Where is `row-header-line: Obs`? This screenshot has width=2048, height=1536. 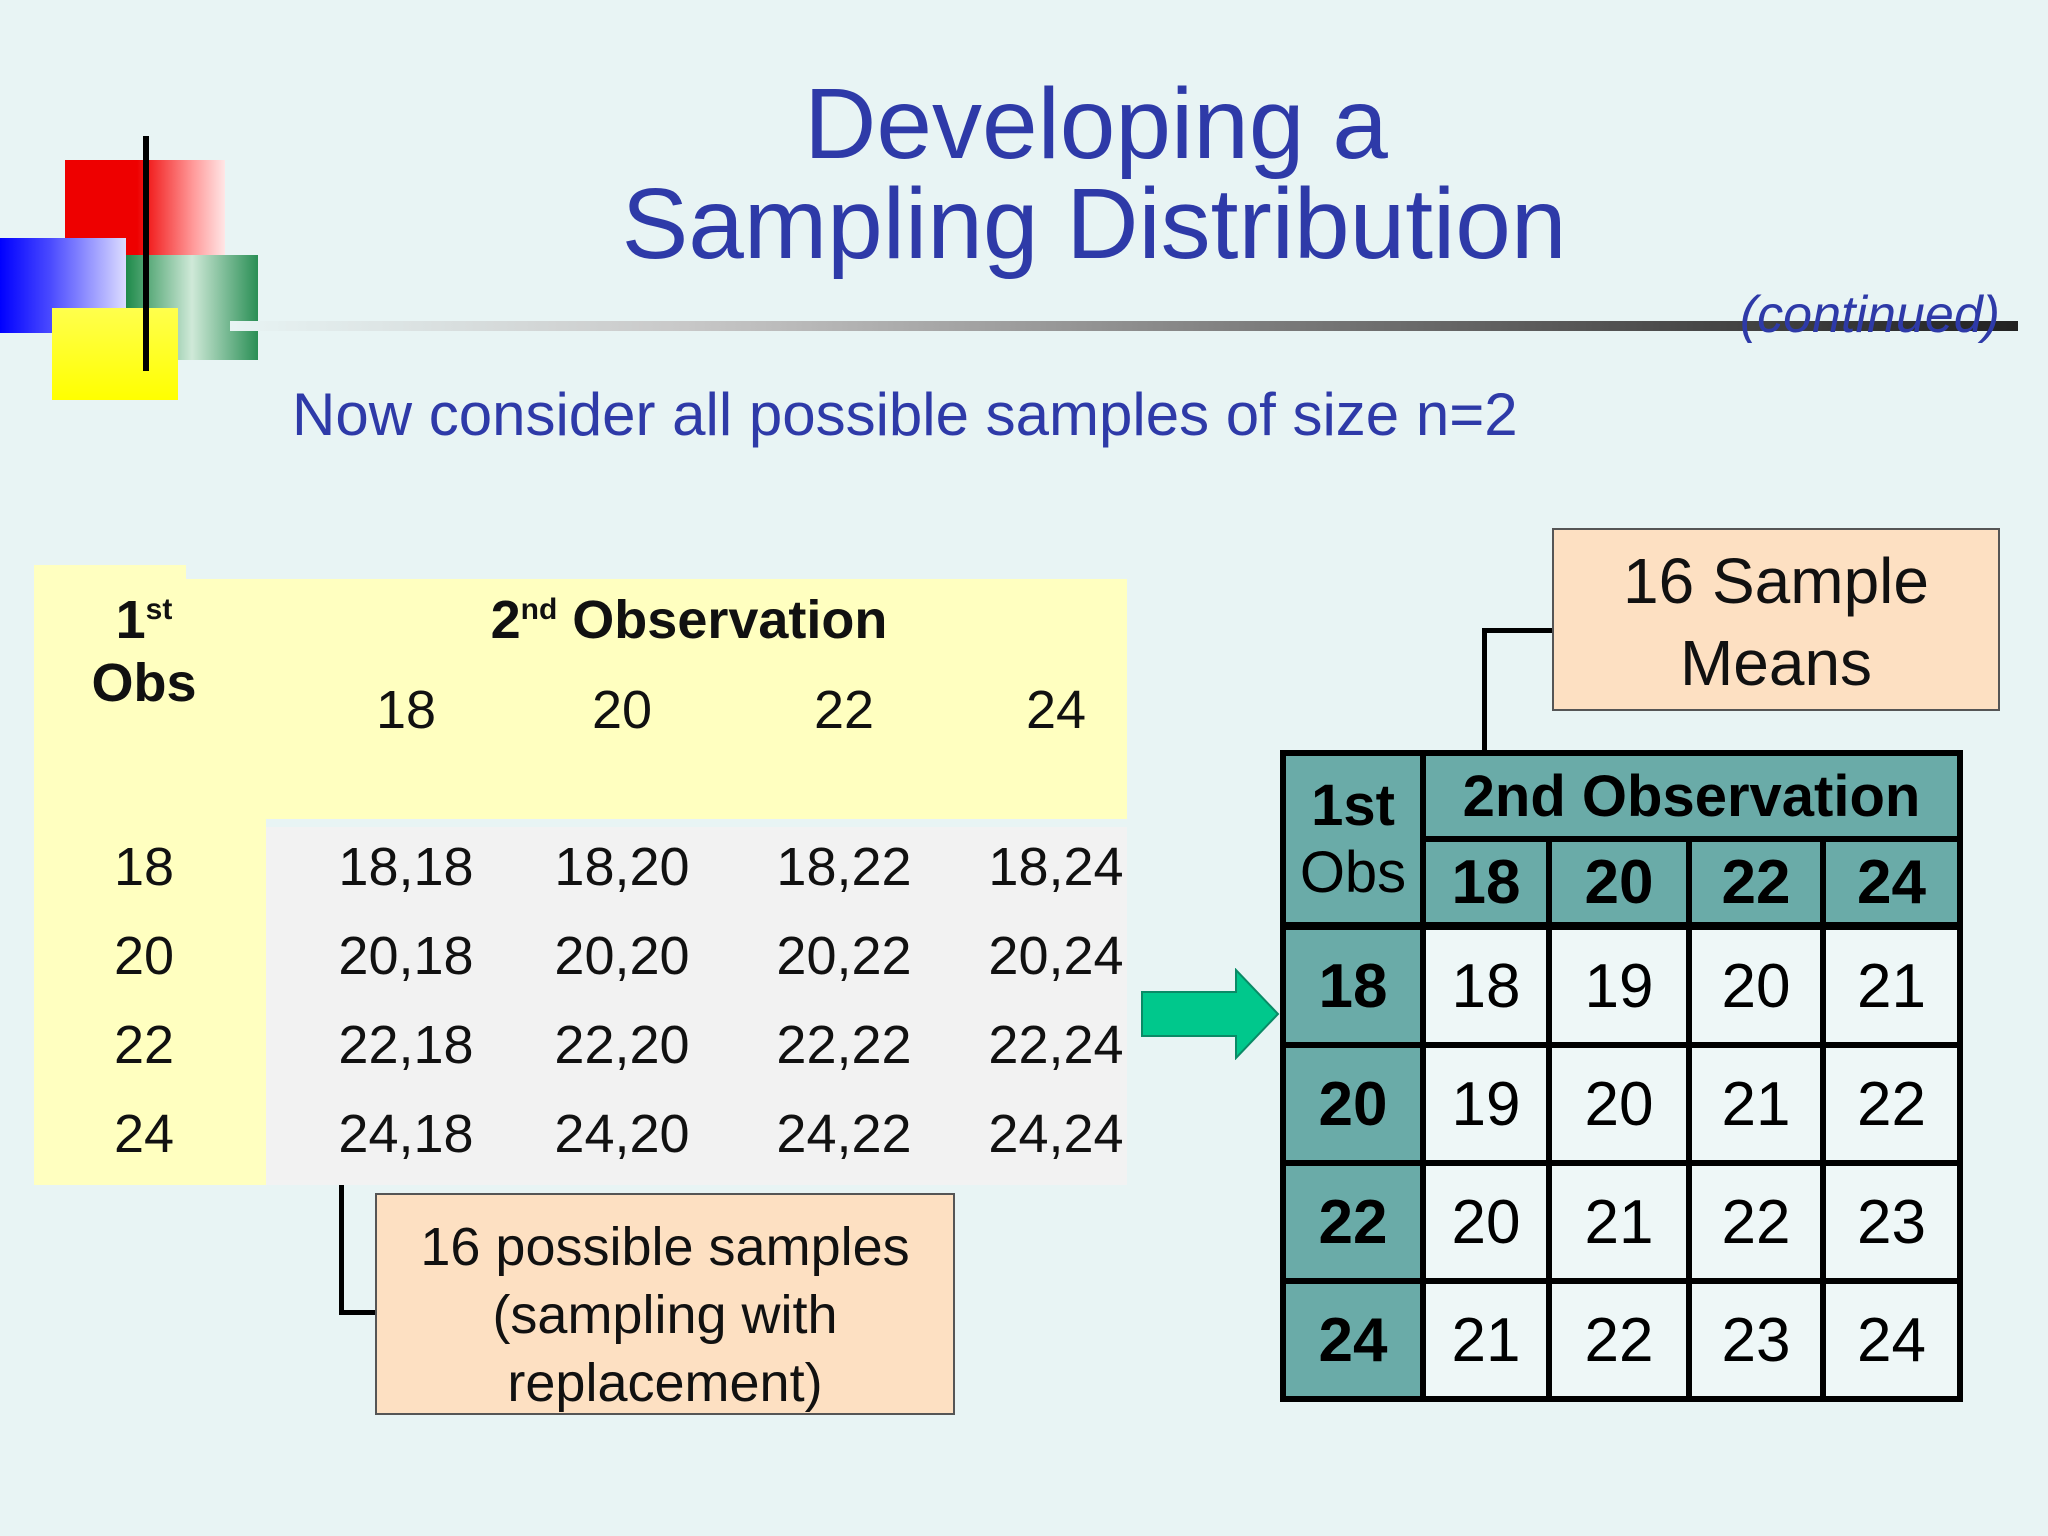 row-header-line: Obs is located at coordinates (1353, 872).